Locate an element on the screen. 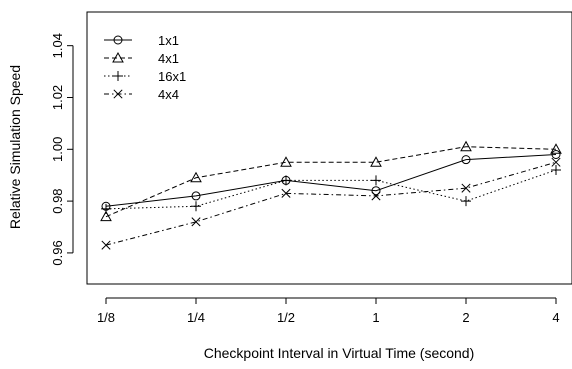 This screenshot has height=369, width=572. legend-label-1x1: 1x1 is located at coordinates (168, 40).